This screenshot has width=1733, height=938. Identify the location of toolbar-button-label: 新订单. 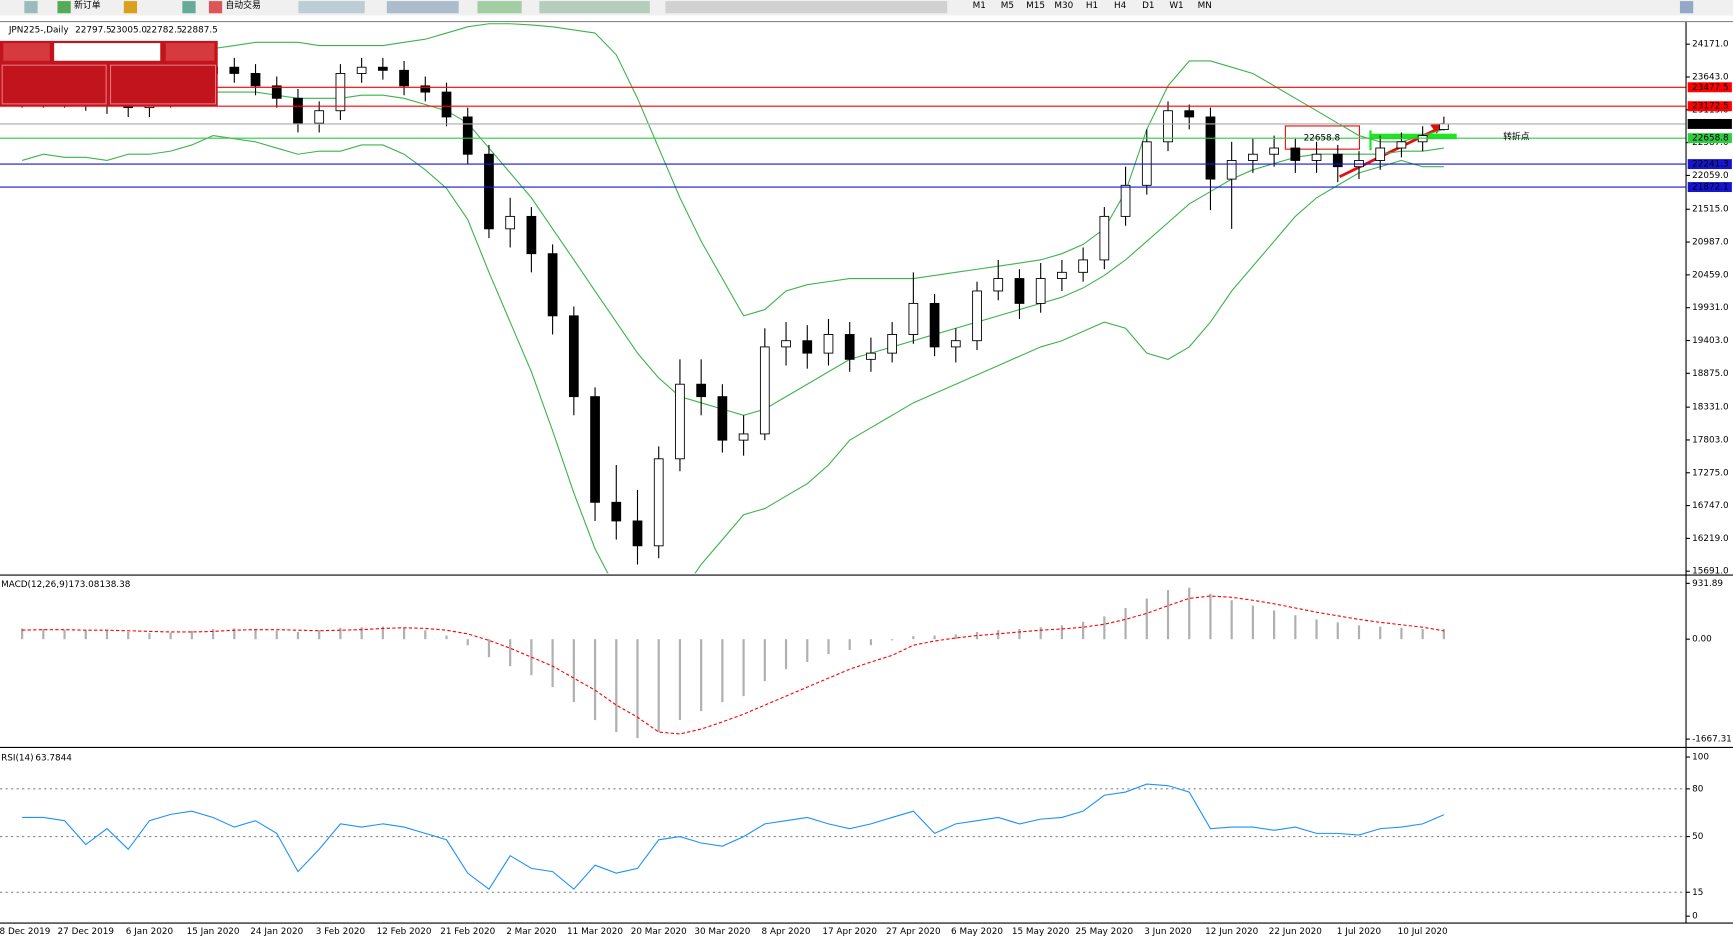
(87, 5).